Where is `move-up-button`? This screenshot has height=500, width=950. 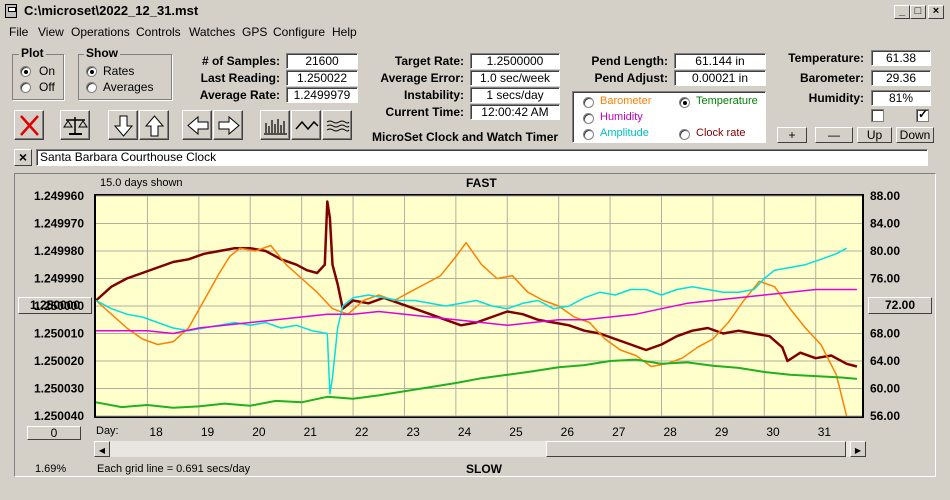
move-up-button is located at coordinates (154, 125).